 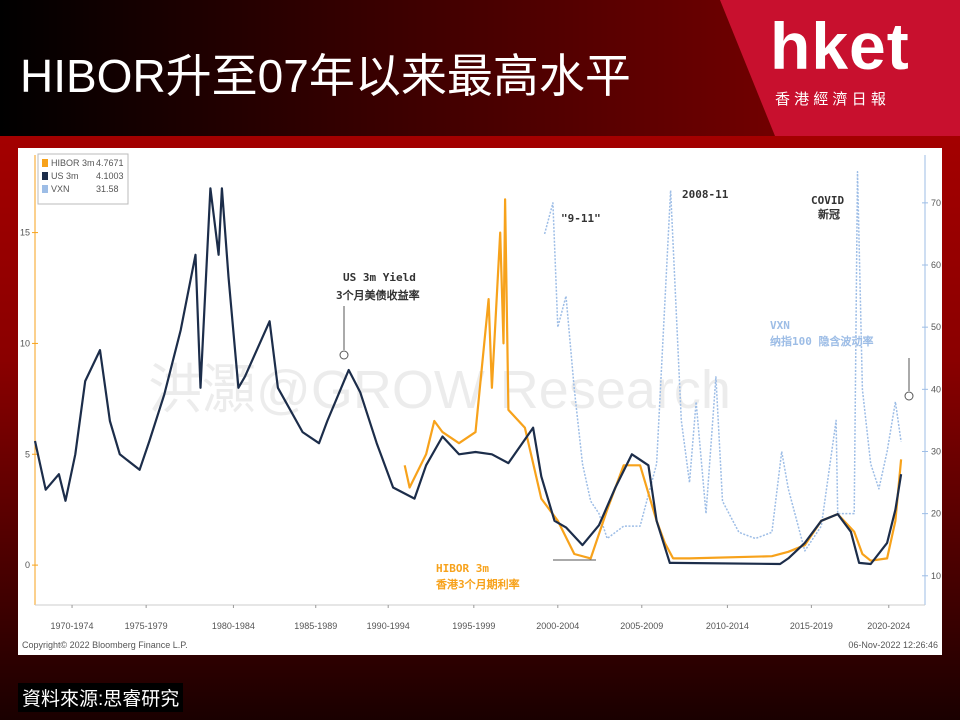 I want to click on timestamp: 06-Nov-2022 12:26:46, so click(x=893, y=645).